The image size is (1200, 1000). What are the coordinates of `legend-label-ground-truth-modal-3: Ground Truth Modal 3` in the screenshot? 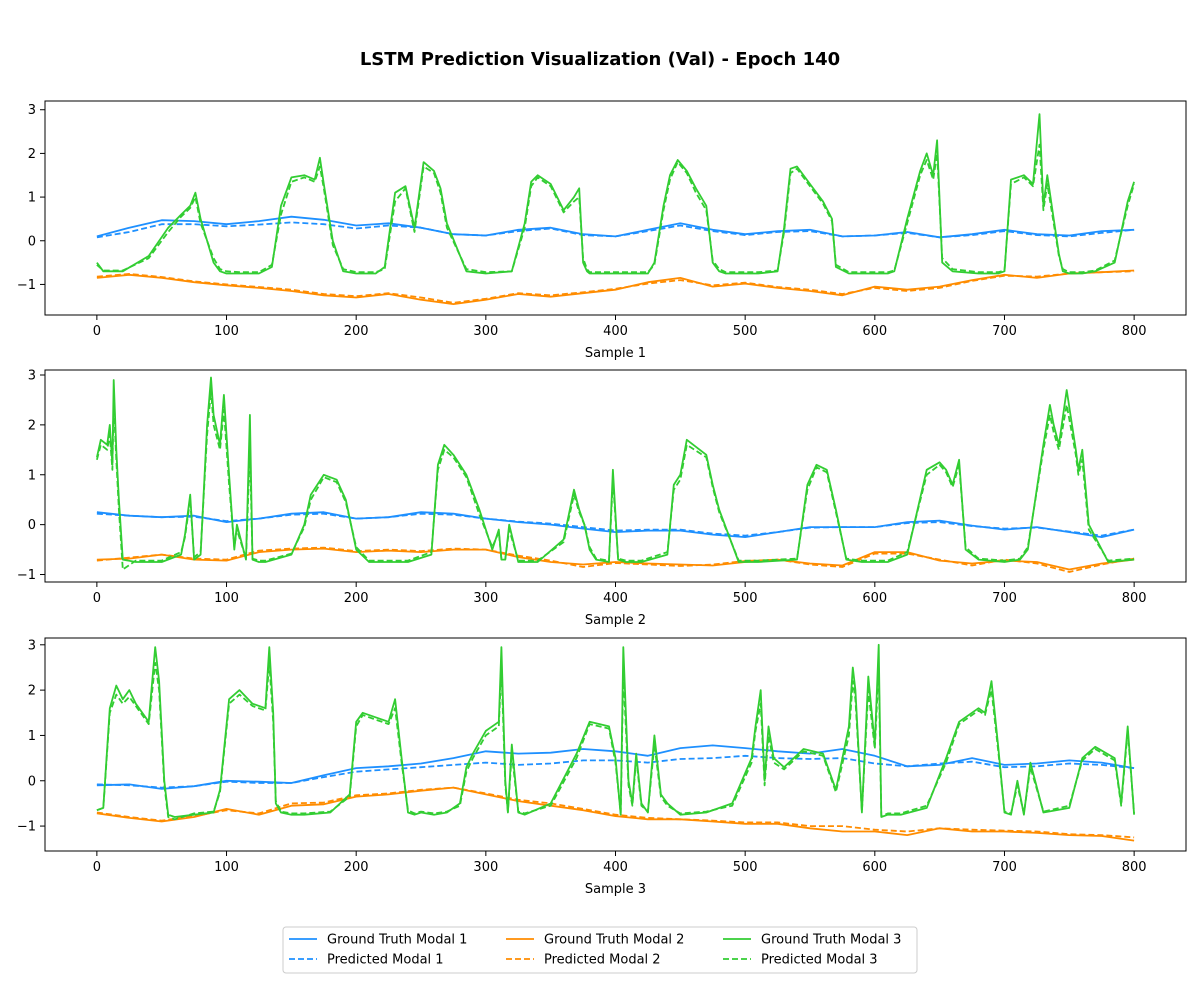 It's located at (831, 940).